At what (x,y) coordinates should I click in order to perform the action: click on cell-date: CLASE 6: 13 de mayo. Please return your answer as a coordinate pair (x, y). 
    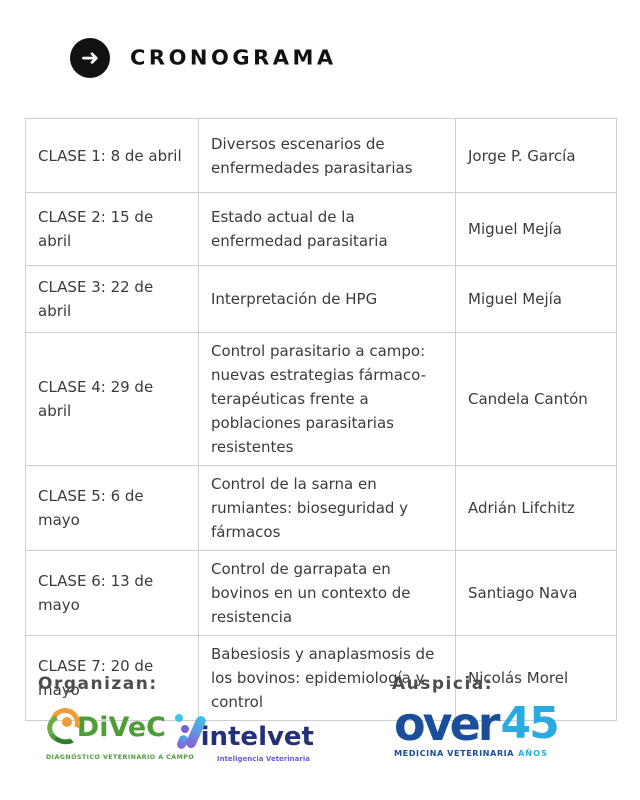
    Looking at the image, I should click on (112, 593).